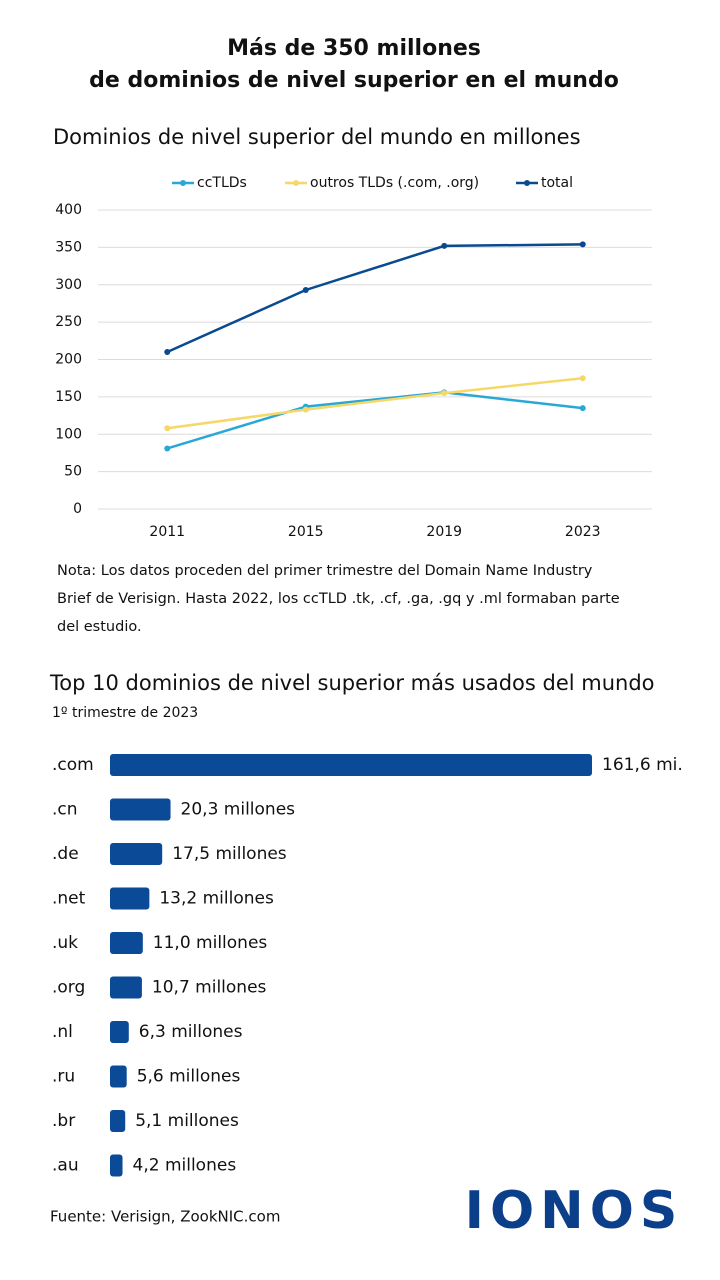 The image size is (720, 1280). What do you see at coordinates (222, 183) in the screenshot?
I see `legend-label: ccTLDs` at bounding box center [222, 183].